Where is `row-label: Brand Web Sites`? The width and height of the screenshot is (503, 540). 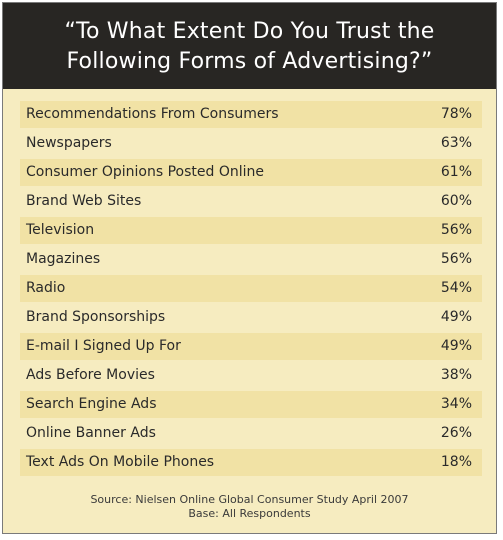
row-label: Brand Web Sites is located at coordinates (84, 201).